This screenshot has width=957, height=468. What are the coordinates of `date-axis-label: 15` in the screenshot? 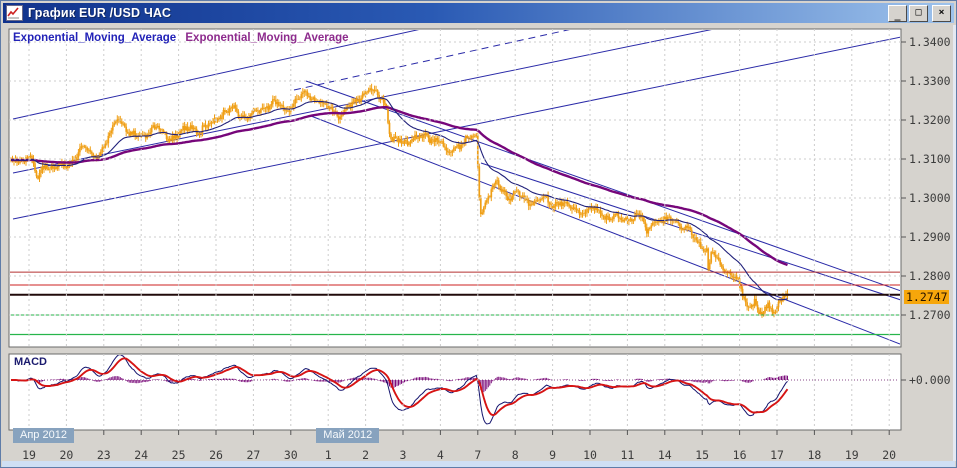 It's located at (702, 455).